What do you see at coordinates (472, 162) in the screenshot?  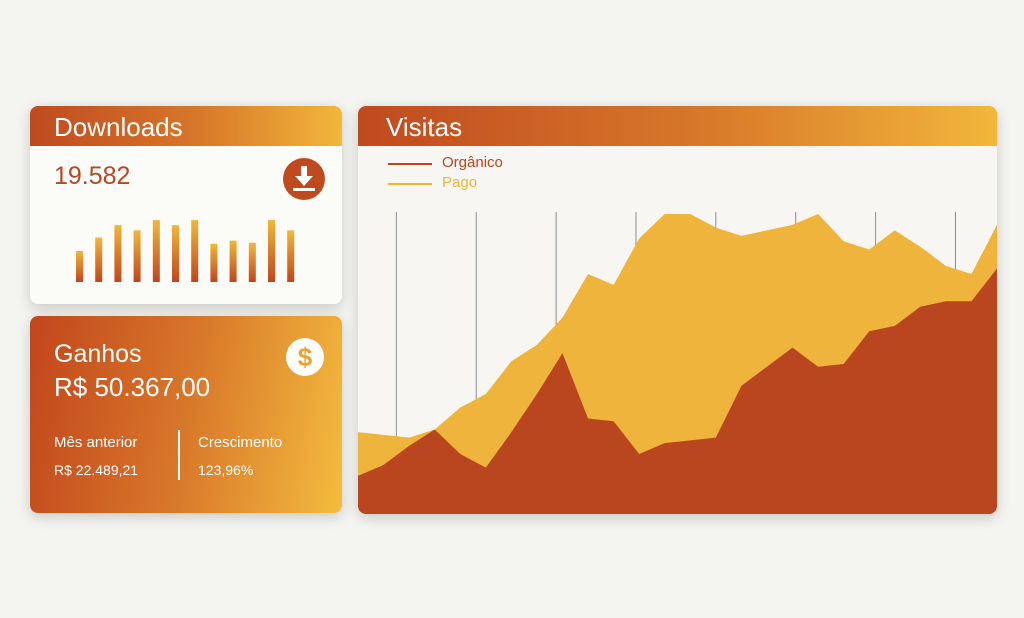 I see `legend-label-organico: Orgânico` at bounding box center [472, 162].